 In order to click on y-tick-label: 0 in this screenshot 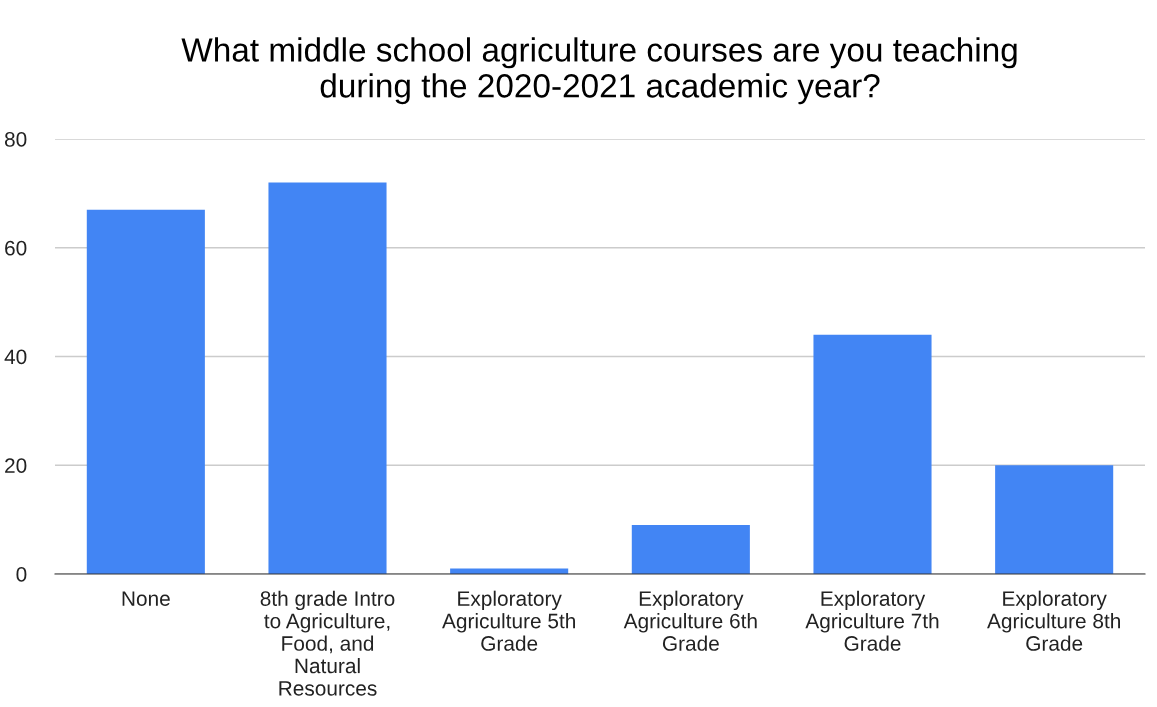, I will do `click(21, 574)`.